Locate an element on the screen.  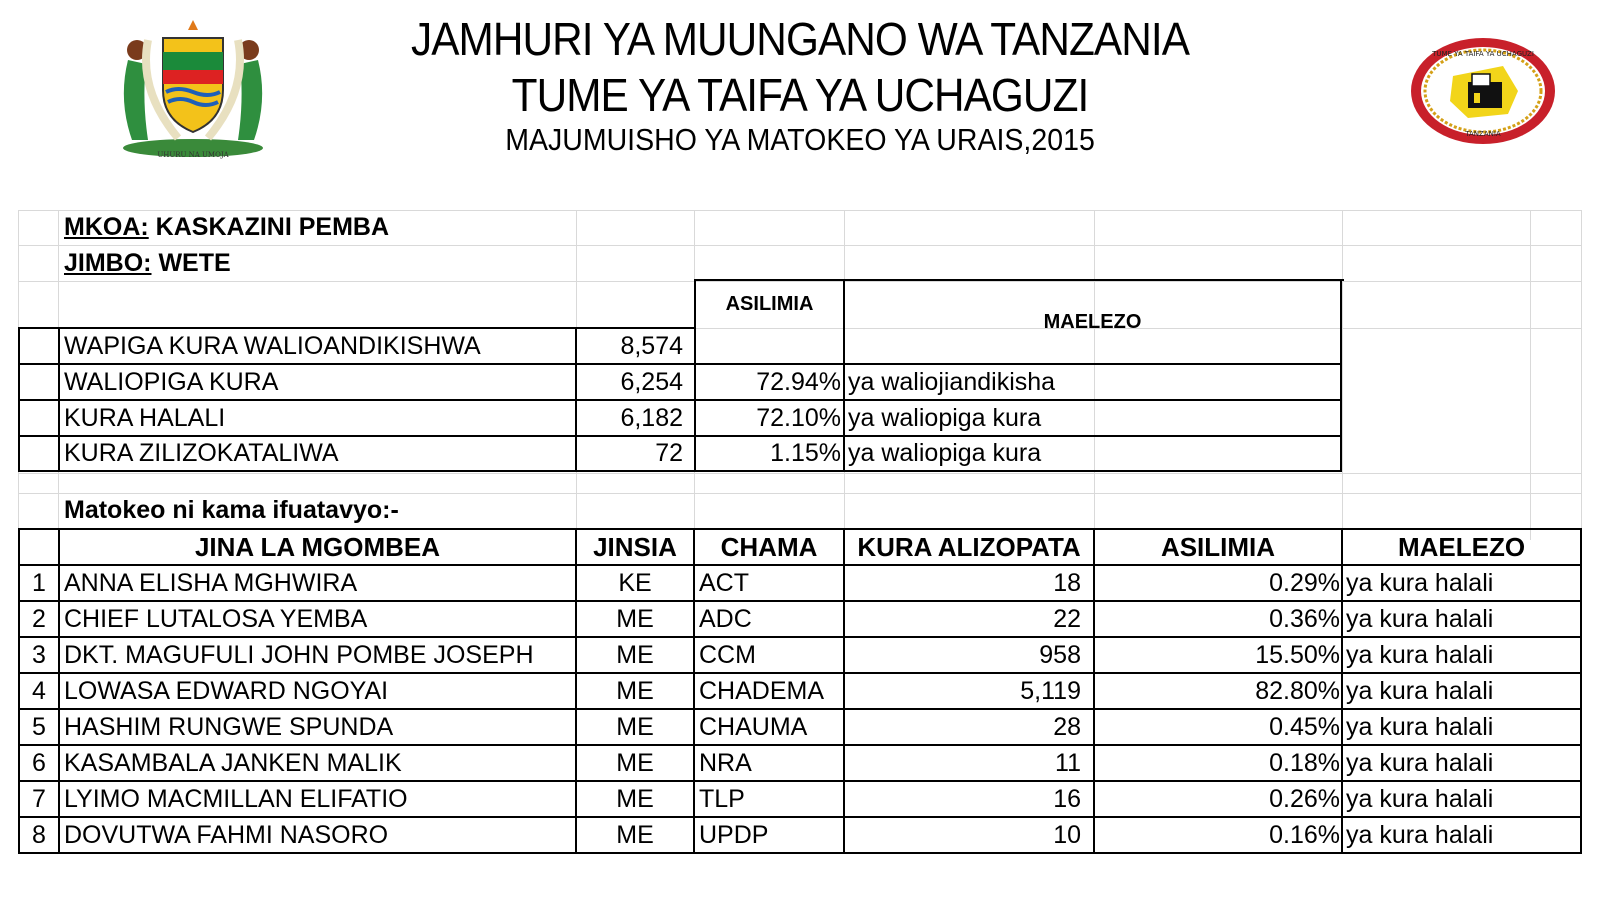
svg-text: TUME YA TAIFA YA UCHAGUZI is located at coordinates (1482, 54).